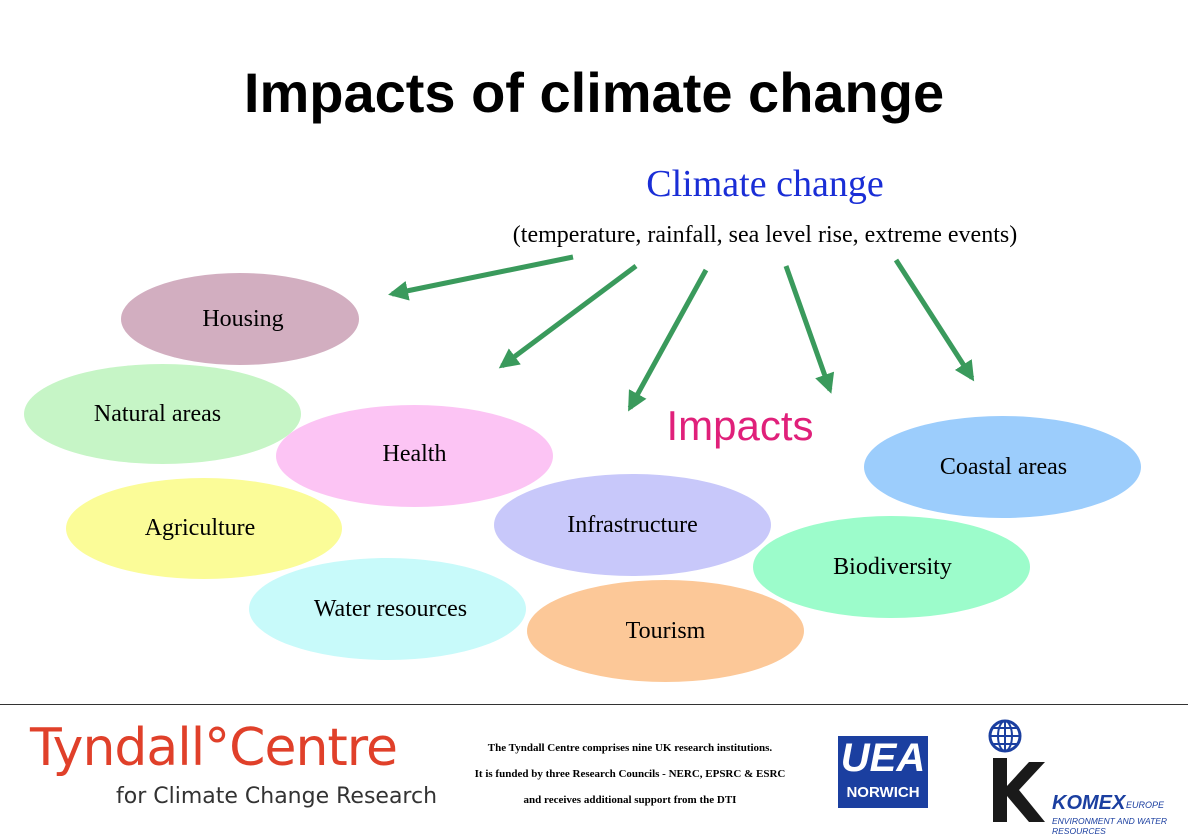 This screenshot has width=1188, height=840. Describe the element at coordinates (934, 320) in the screenshot. I see `arrow-to-coastal-areas` at that location.